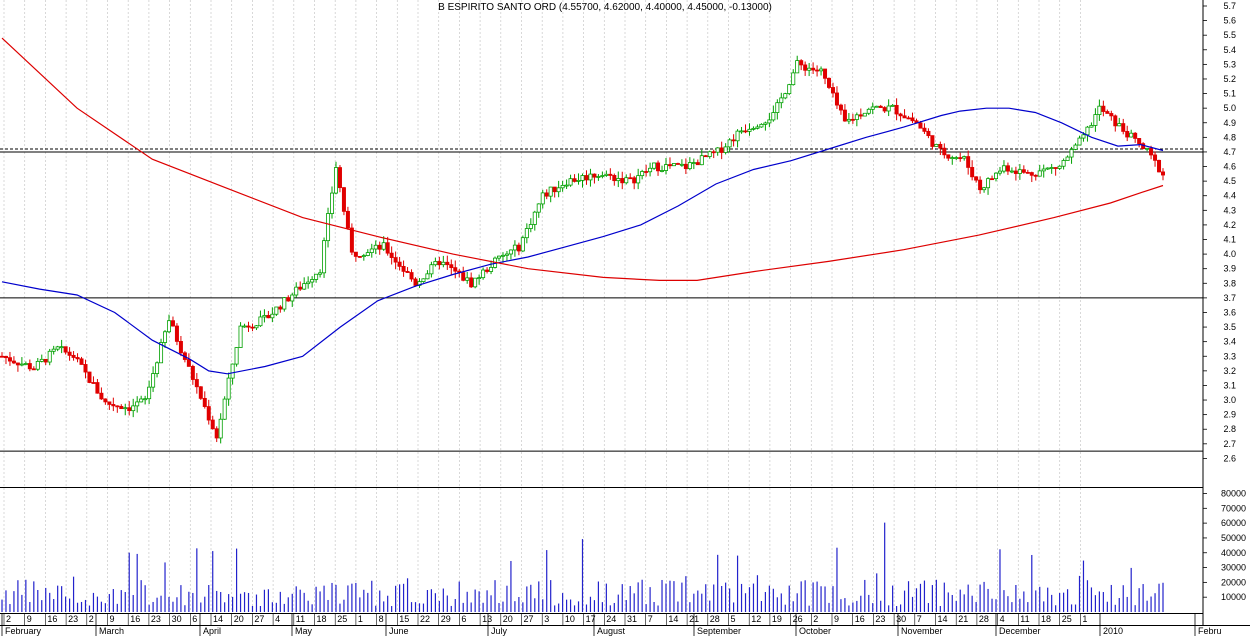 The image size is (1250, 636). Describe the element at coordinates (1020, 631) in the screenshot. I see `month-label: December` at that location.